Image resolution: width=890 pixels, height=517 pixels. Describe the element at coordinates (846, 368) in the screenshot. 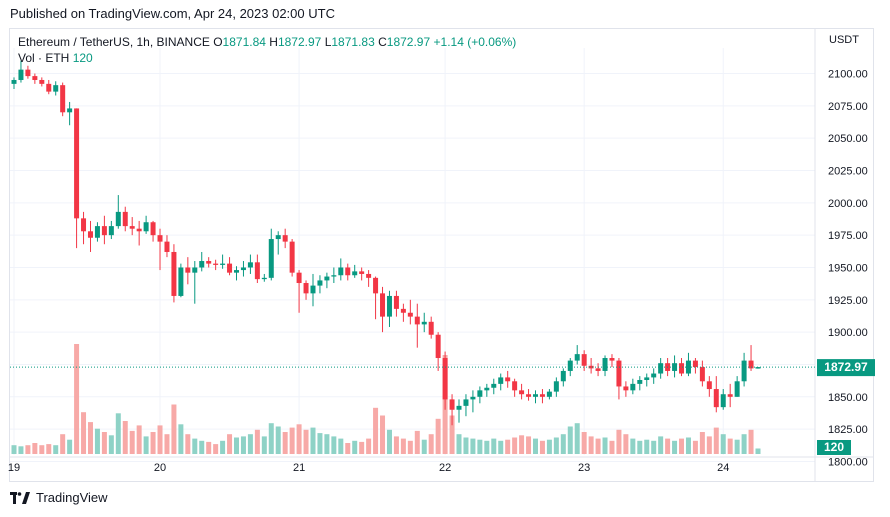

I see `last-price-badge` at that location.